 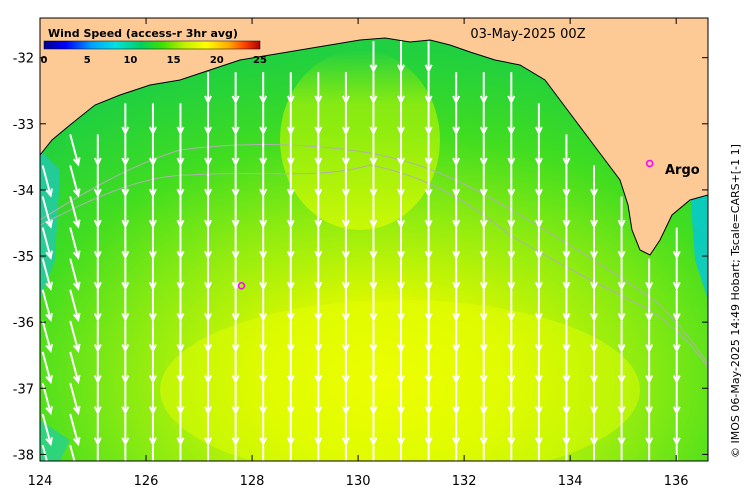 I want to click on argo-float-markers, so click(x=445, y=224).